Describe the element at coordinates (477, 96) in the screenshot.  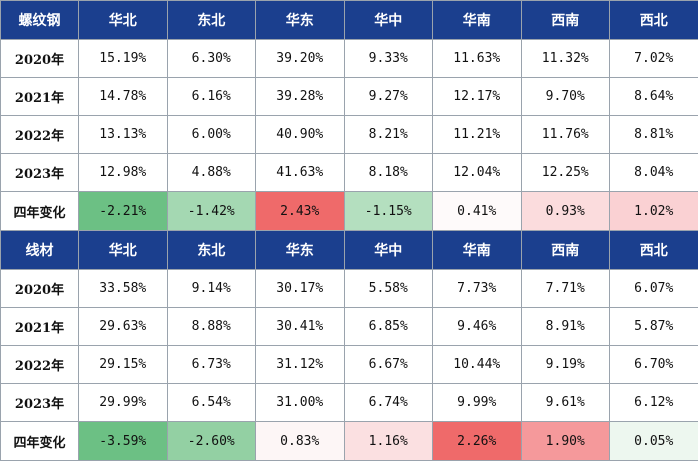
I see `share-cell: 12.17%` at that location.